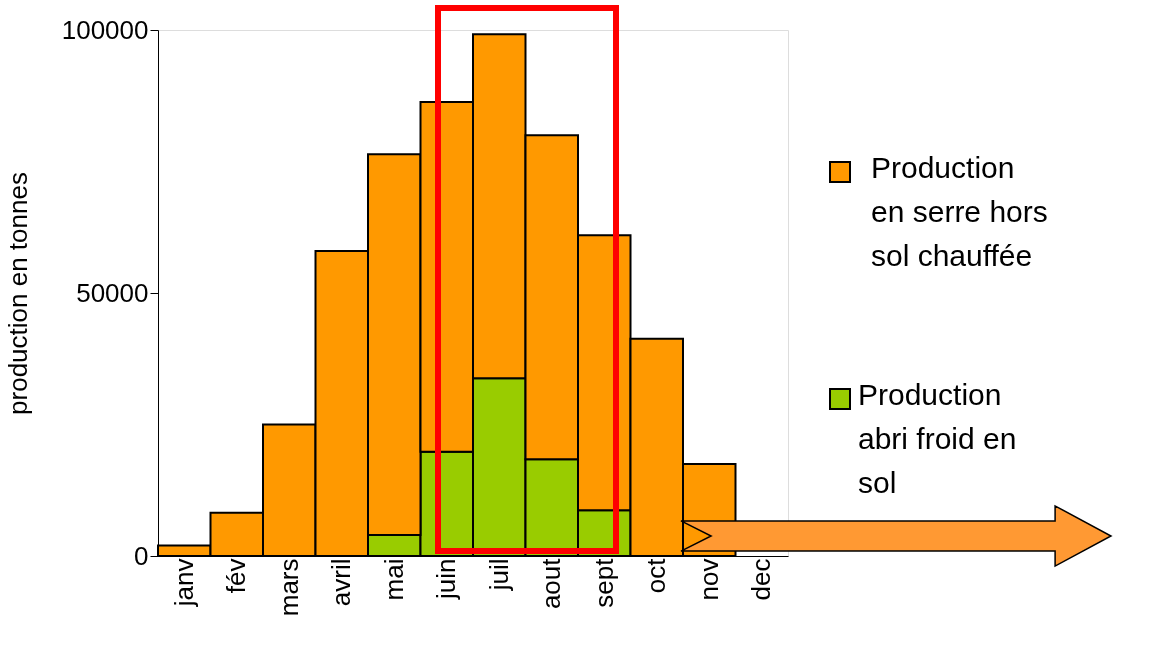  Describe the element at coordinates (288, 587) in the screenshot. I see `x-tick-label: mars` at that location.